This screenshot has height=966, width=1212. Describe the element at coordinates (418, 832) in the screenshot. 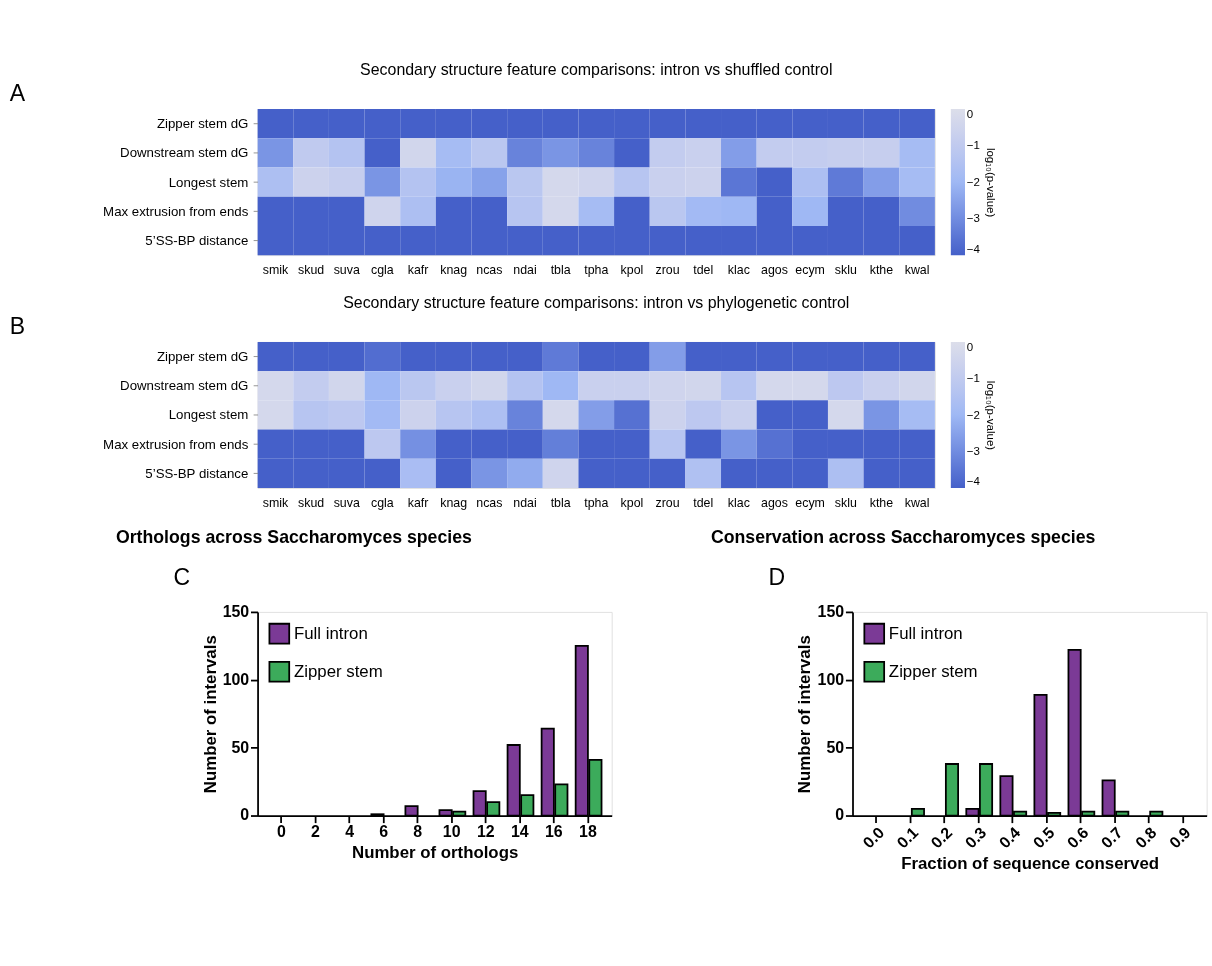

I see `x-tick-label: 8` at that location.